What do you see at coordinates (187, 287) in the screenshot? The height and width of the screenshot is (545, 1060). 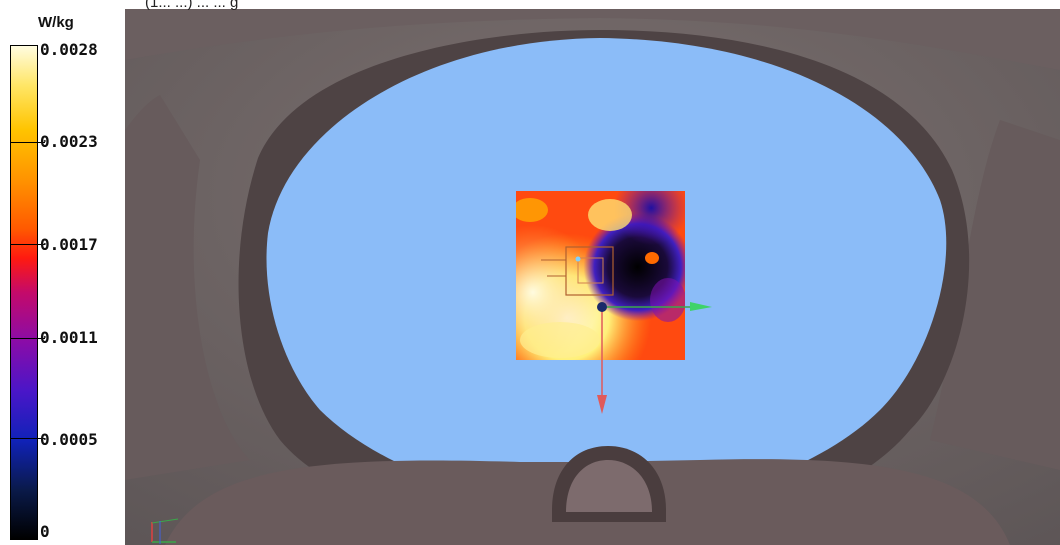 I see `left-shell` at bounding box center [187, 287].